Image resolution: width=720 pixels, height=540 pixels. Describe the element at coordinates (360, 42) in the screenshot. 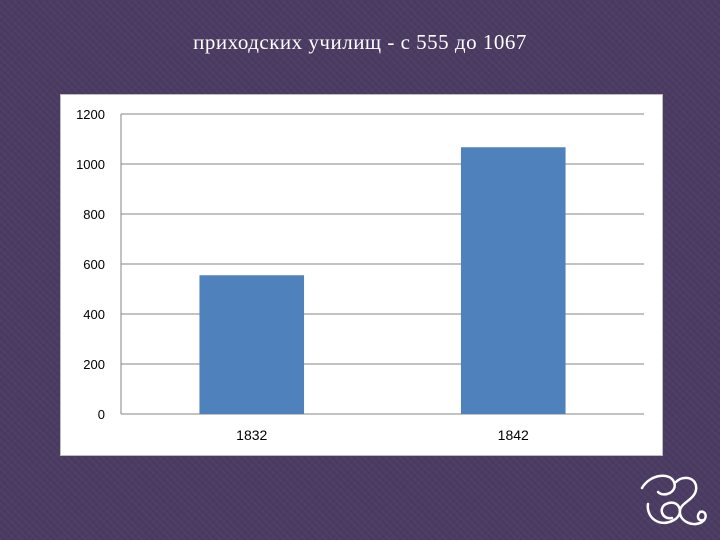

I see `slide-title: приходских училищ - с 555 до 1067` at that location.